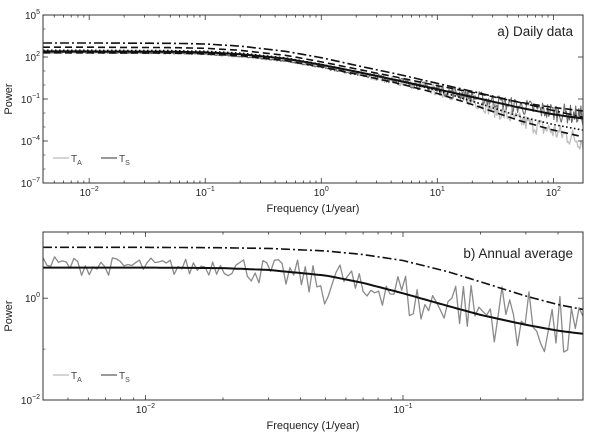 Image resolution: width=589 pixels, height=436 pixels. I want to click on x-tick-label: 10¹, so click(437, 192).